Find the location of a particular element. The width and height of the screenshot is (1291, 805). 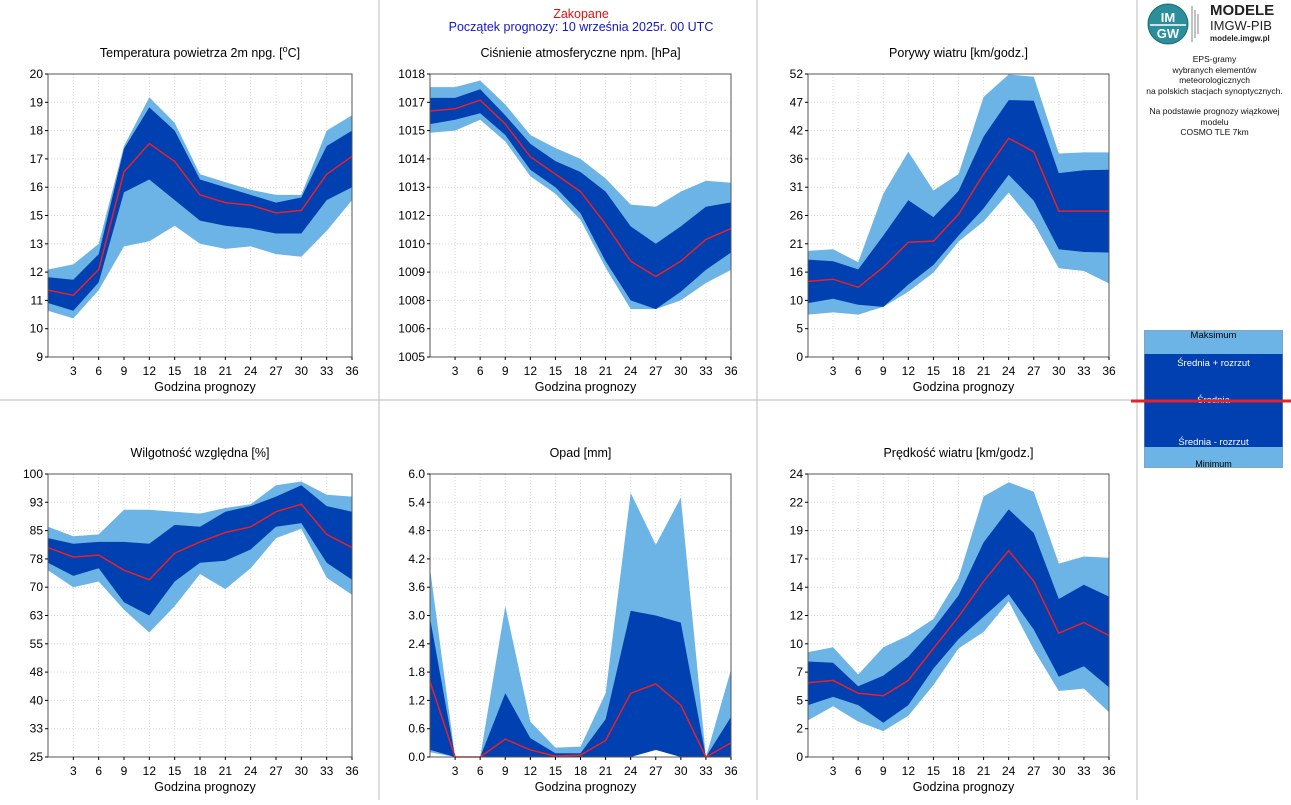

chart-title-text: Temperatura powietrza 2m npg. [ is located at coordinates (191, 53).